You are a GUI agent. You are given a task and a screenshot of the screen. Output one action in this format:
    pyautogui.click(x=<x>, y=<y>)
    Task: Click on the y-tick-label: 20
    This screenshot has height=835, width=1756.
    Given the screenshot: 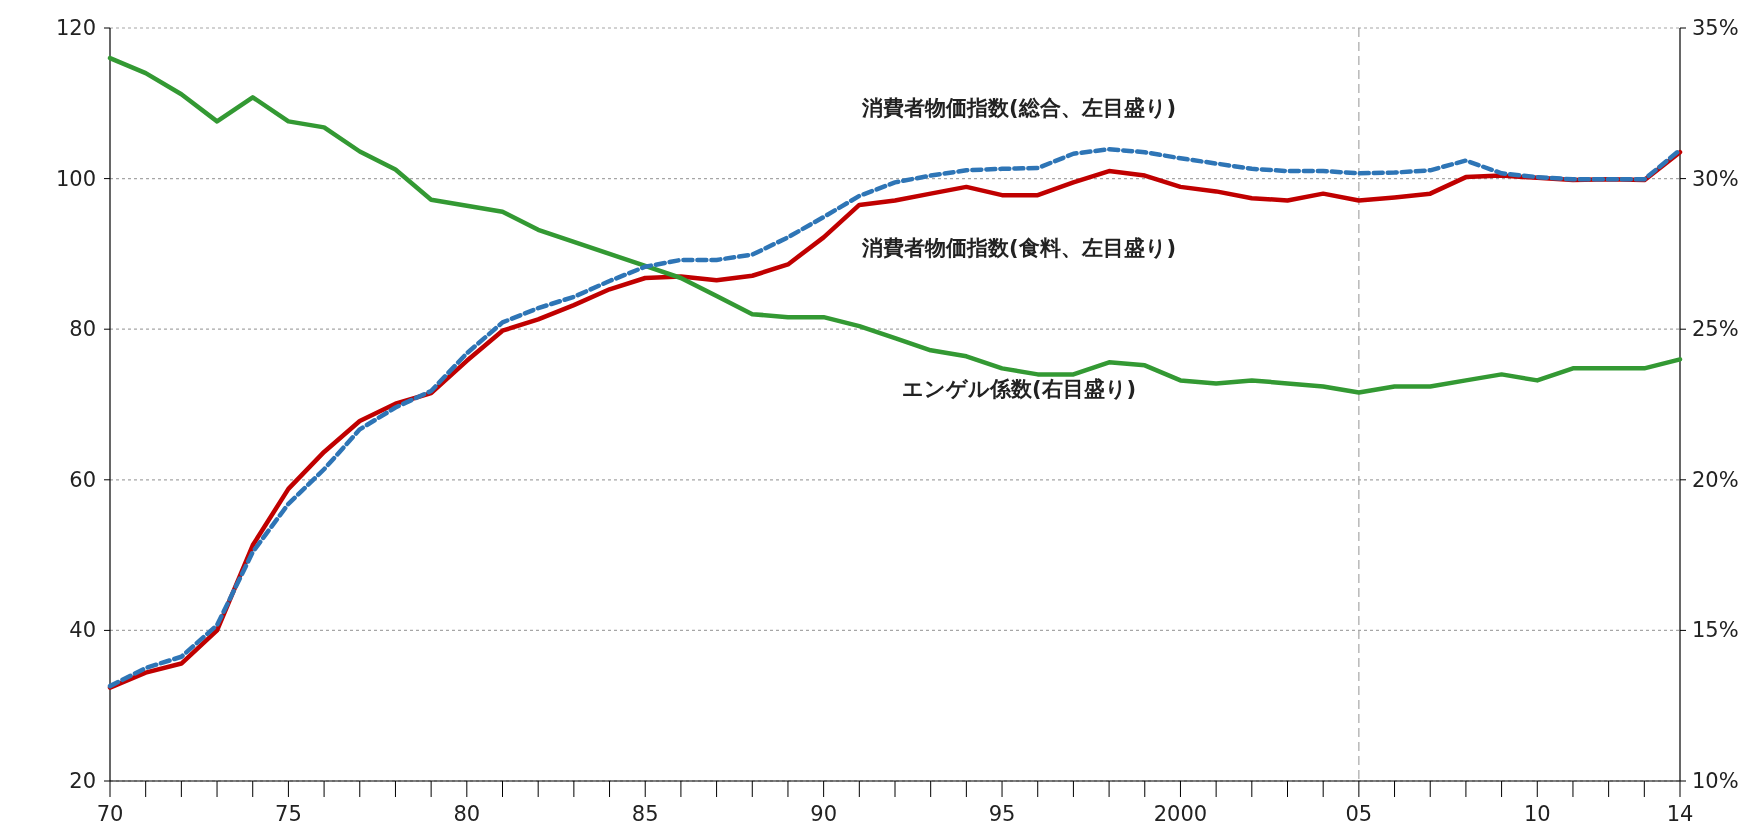 What is the action you would take?
    pyautogui.click(x=82, y=781)
    